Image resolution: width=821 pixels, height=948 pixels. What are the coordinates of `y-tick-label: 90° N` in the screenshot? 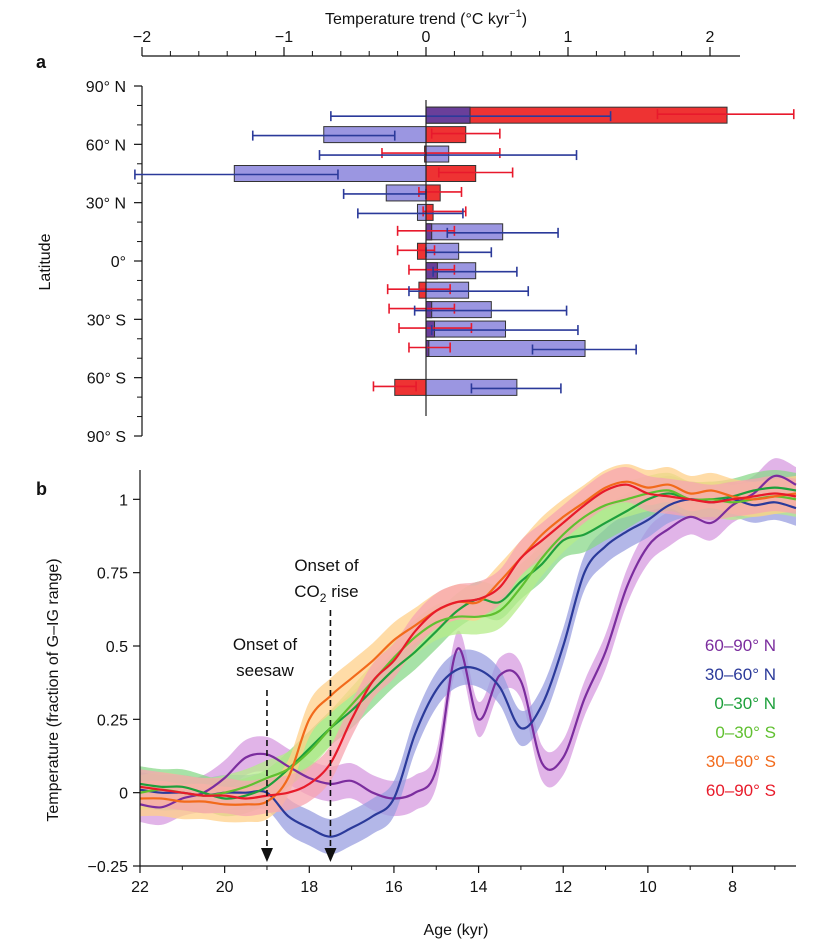 It's located at (106, 87).